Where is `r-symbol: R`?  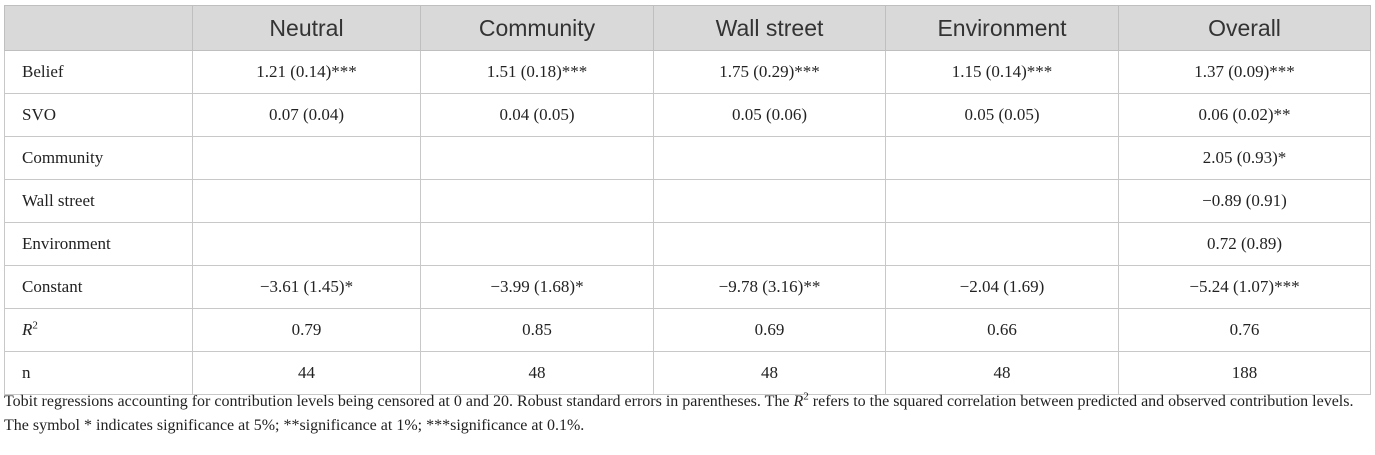
r-symbol: R is located at coordinates (27, 329).